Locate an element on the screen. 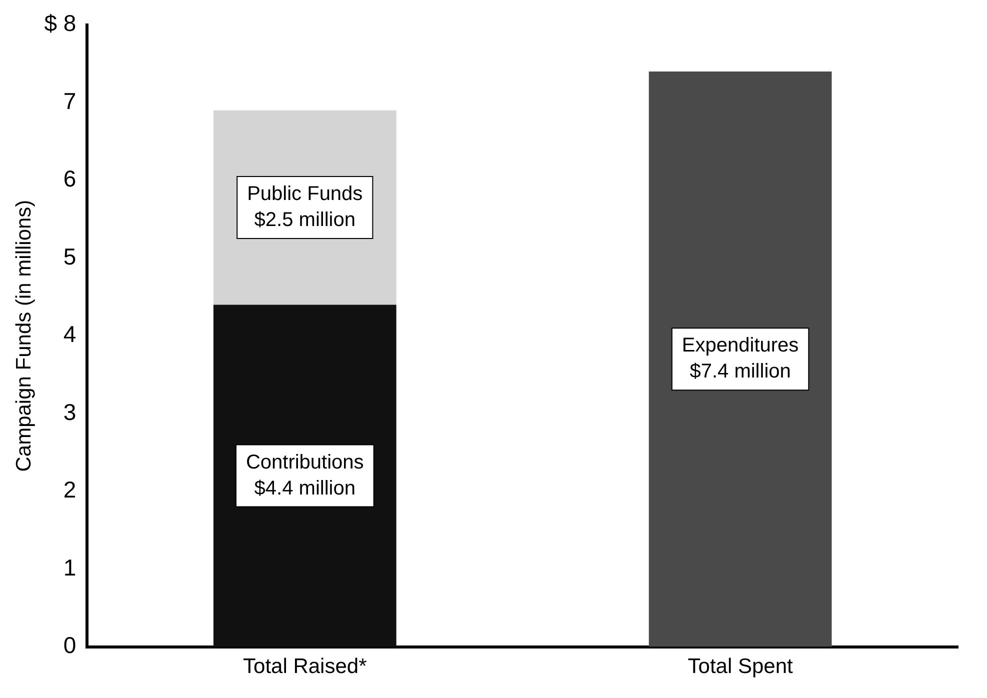 This screenshot has height=698, width=987. y-tick-label: 4 is located at coordinates (69, 334).